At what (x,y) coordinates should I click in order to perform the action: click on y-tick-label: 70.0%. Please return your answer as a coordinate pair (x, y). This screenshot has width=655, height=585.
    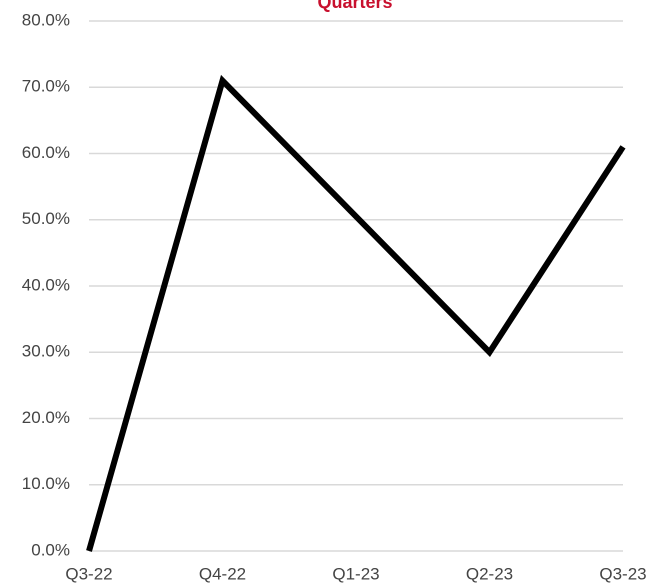
    Looking at the image, I should click on (46, 86).